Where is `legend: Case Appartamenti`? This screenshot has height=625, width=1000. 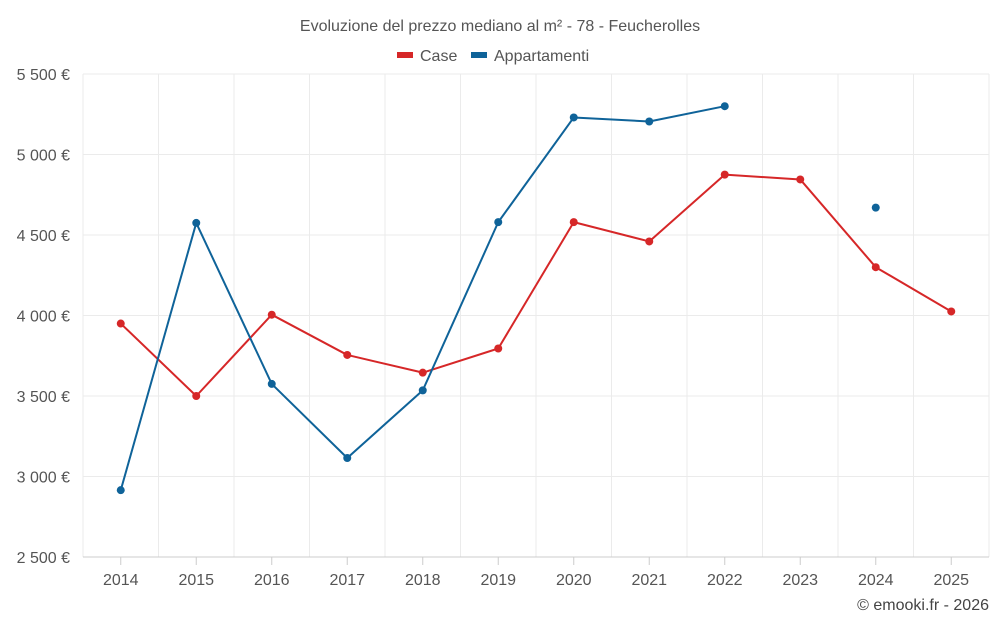 legend: Case Appartamenti is located at coordinates (493, 56).